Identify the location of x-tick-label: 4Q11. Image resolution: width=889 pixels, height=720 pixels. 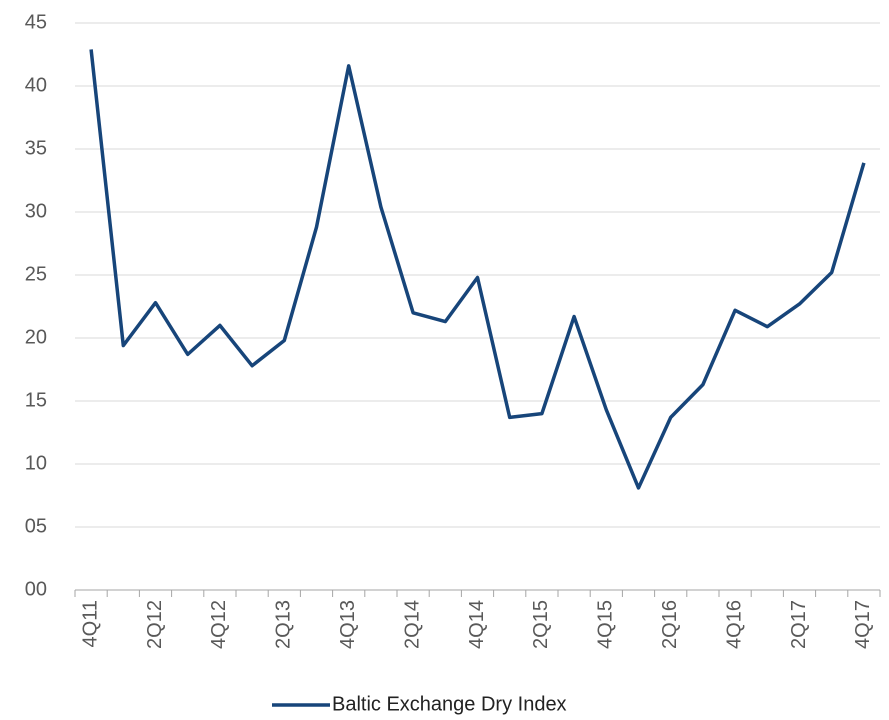
(90, 623).